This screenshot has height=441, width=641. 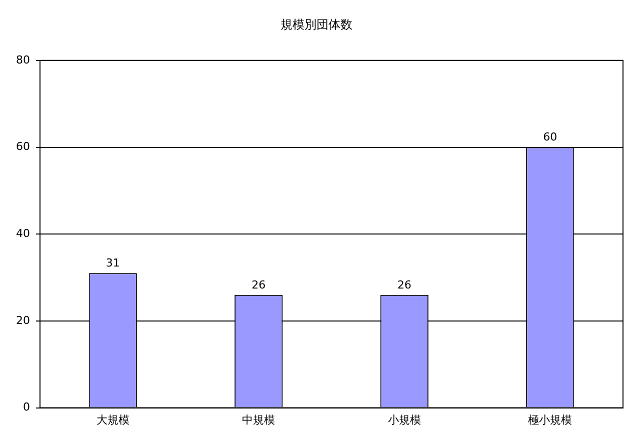 I want to click on y-tick-label: 40, so click(x=23, y=233).